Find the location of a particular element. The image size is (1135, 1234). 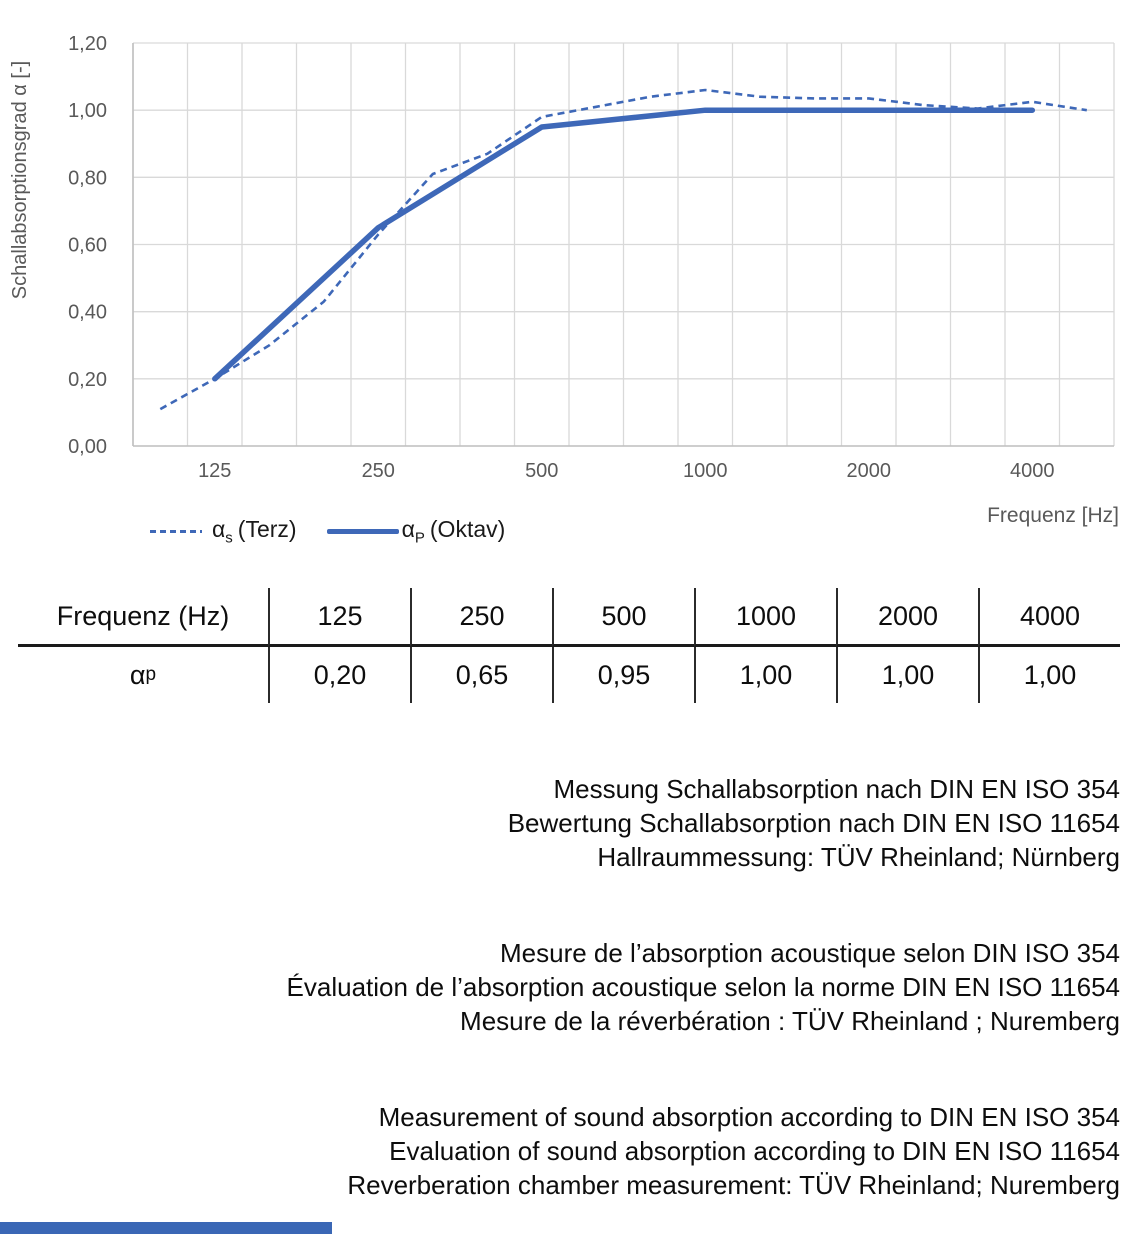

x-tick-label: 2000 is located at coordinates (869, 471).